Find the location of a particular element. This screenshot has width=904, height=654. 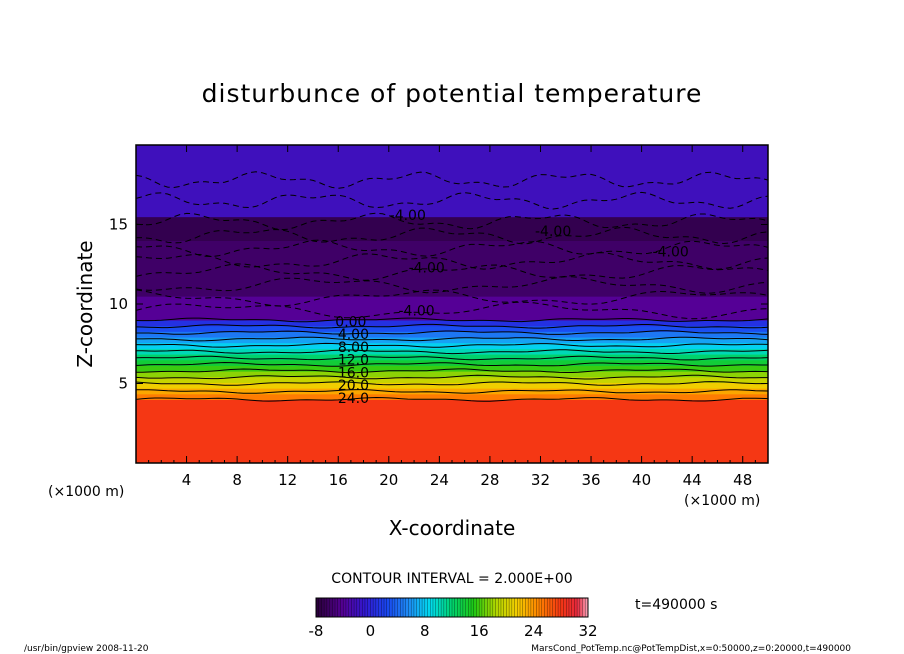

x-tick-label: 8 is located at coordinates (237, 480).